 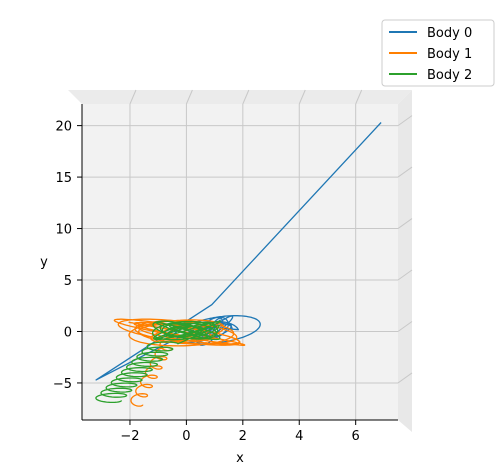 What do you see at coordinates (356, 436) in the screenshot?
I see `x-tick-label: 6` at bounding box center [356, 436].